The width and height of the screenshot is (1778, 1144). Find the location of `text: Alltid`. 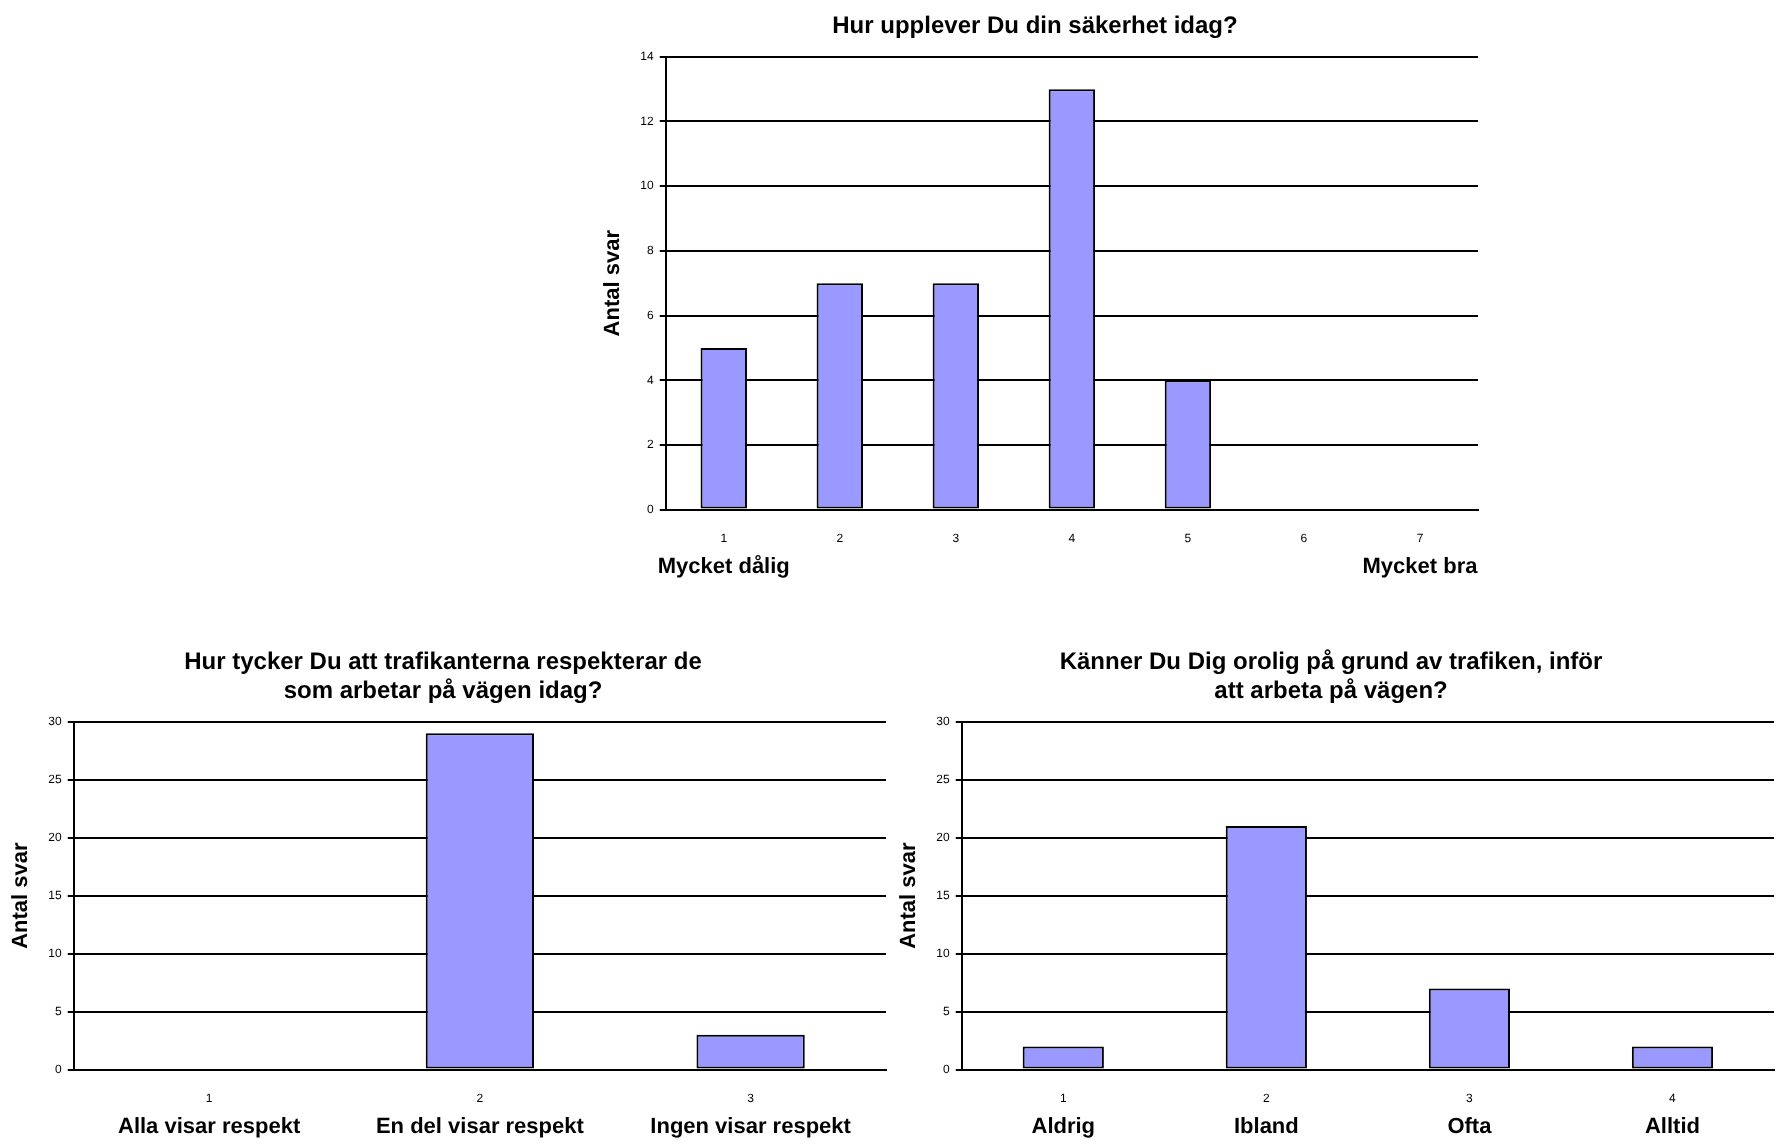

text: Alltid is located at coordinates (1672, 1127).